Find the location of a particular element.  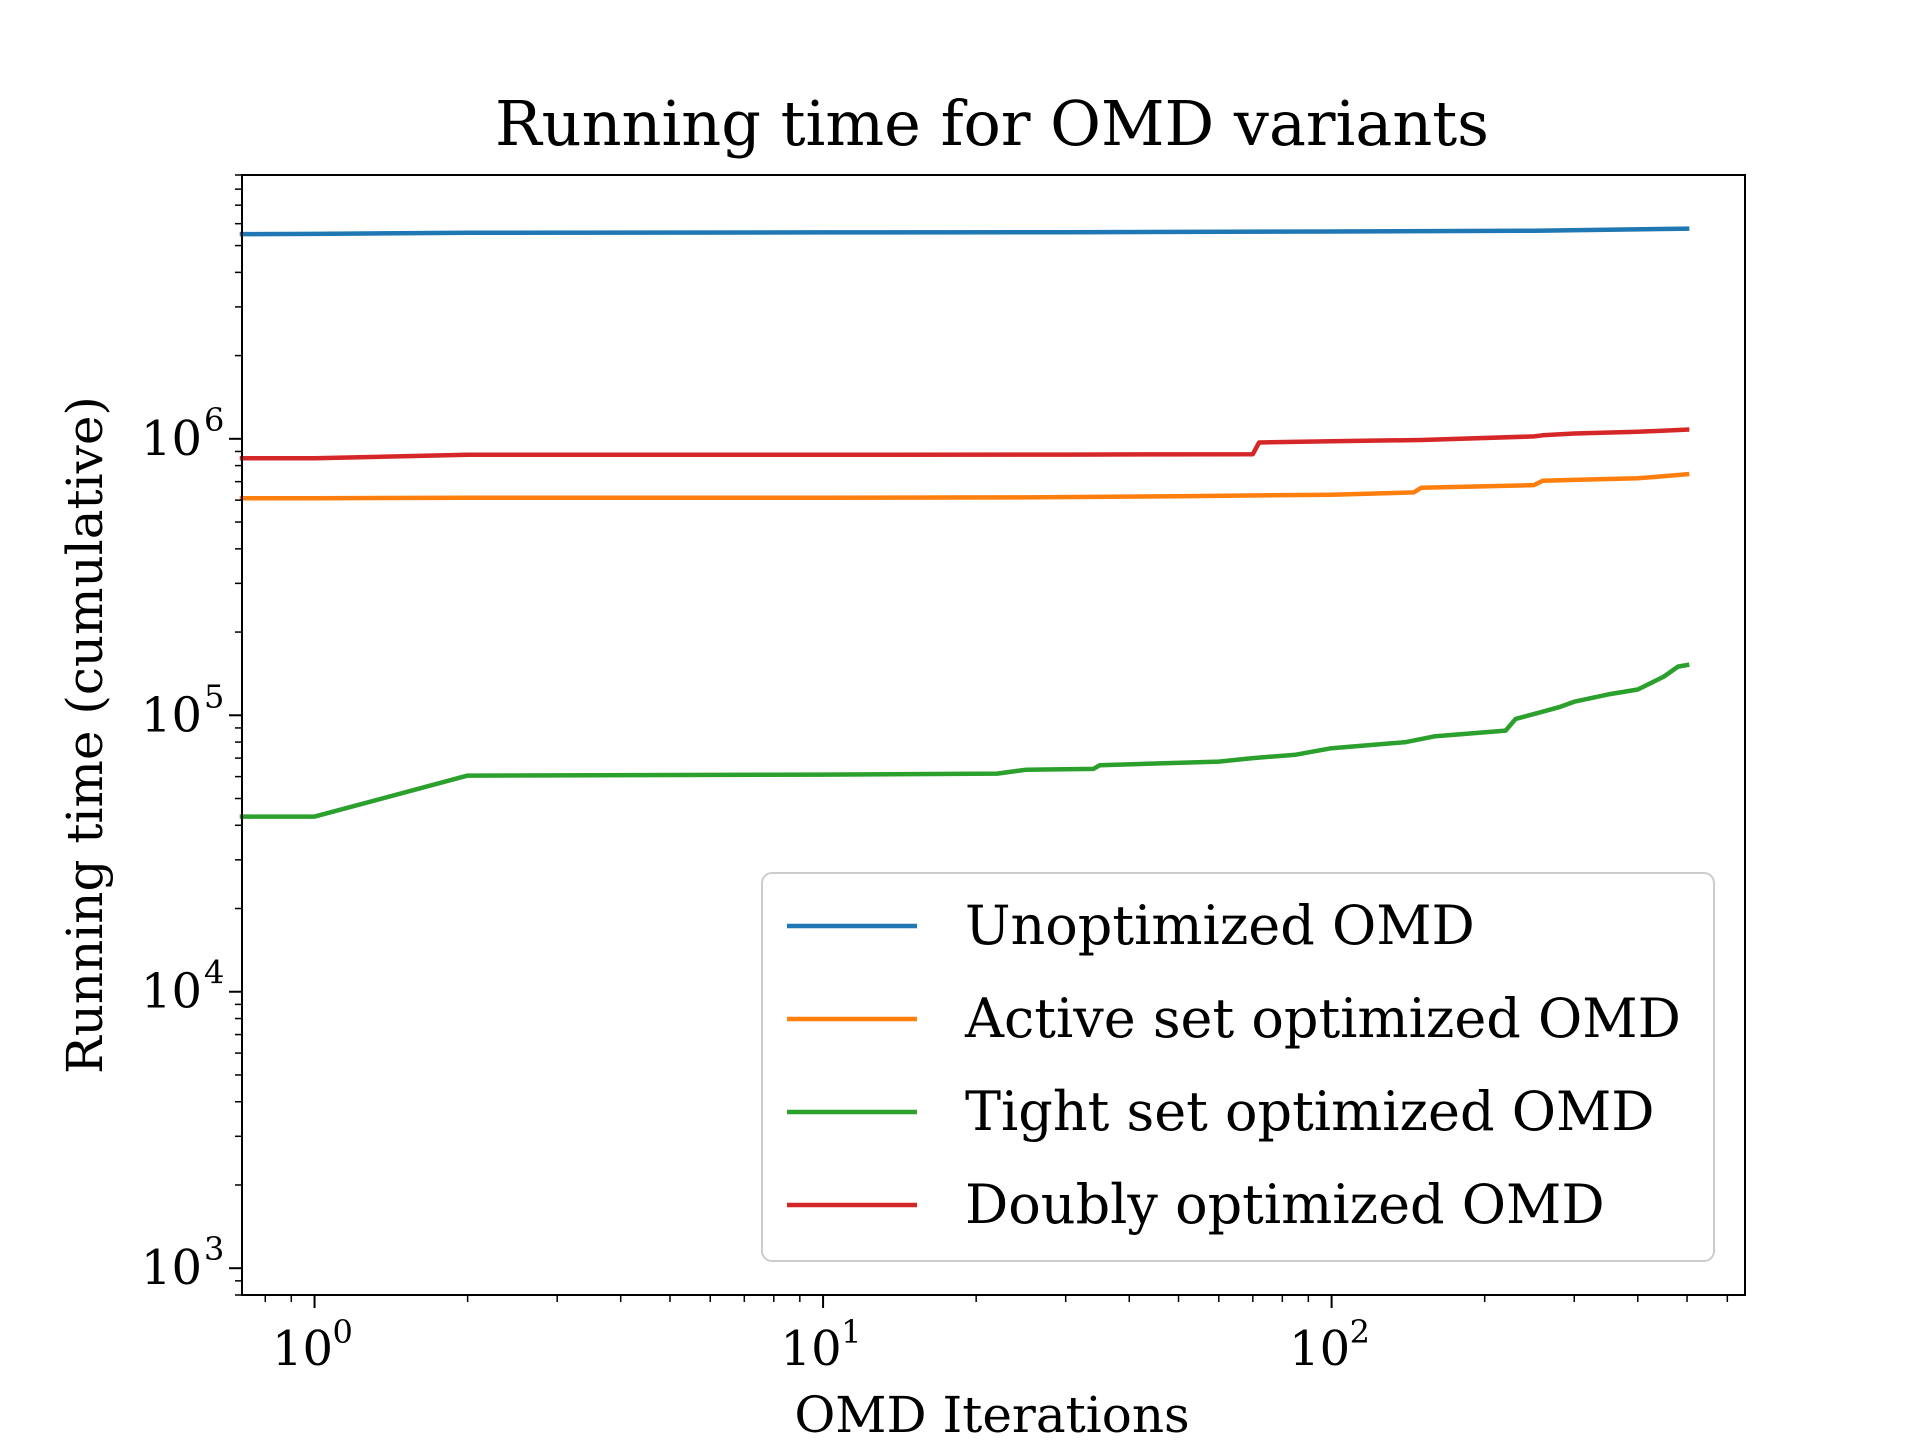

chart-title: Running time for OMD variants is located at coordinates (992, 123).